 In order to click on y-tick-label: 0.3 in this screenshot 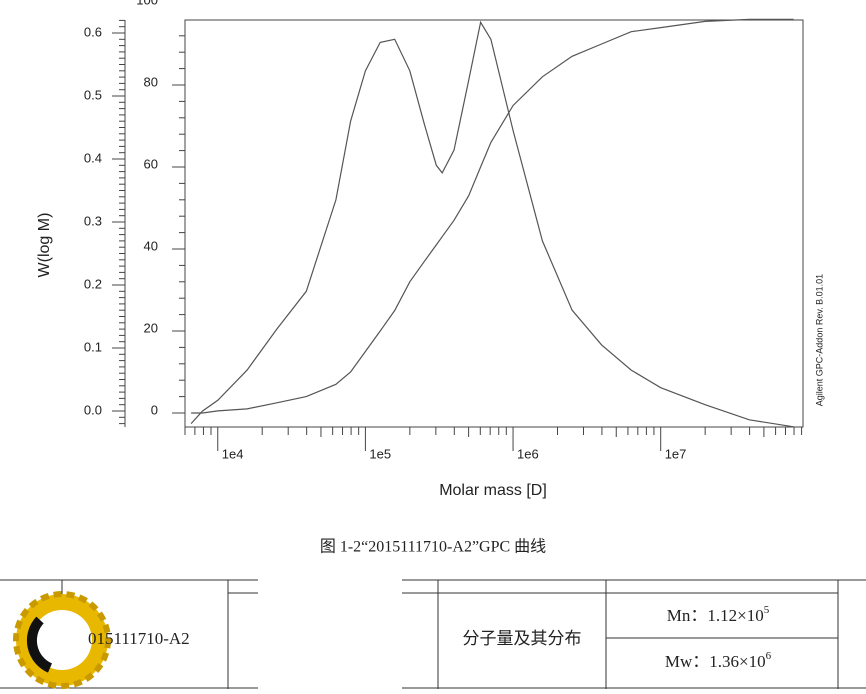, I will do `click(93, 220)`.